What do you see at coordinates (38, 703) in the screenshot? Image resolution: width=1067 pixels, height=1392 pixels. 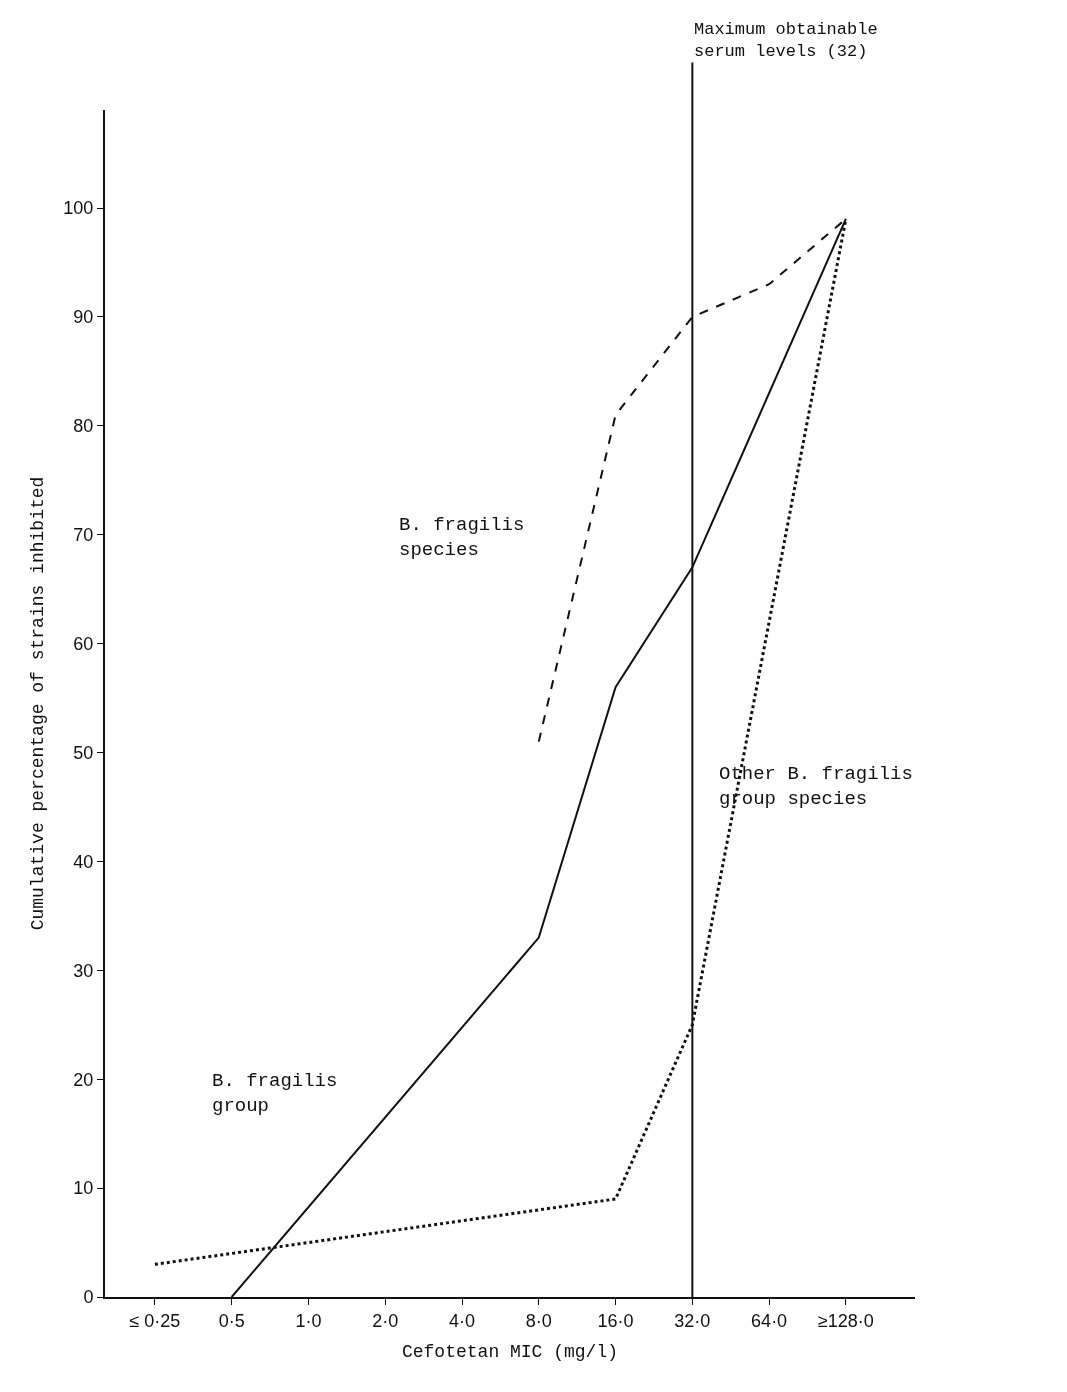 I see `y-axis-title: Cumulative percentage of strains inhibited` at bounding box center [38, 703].